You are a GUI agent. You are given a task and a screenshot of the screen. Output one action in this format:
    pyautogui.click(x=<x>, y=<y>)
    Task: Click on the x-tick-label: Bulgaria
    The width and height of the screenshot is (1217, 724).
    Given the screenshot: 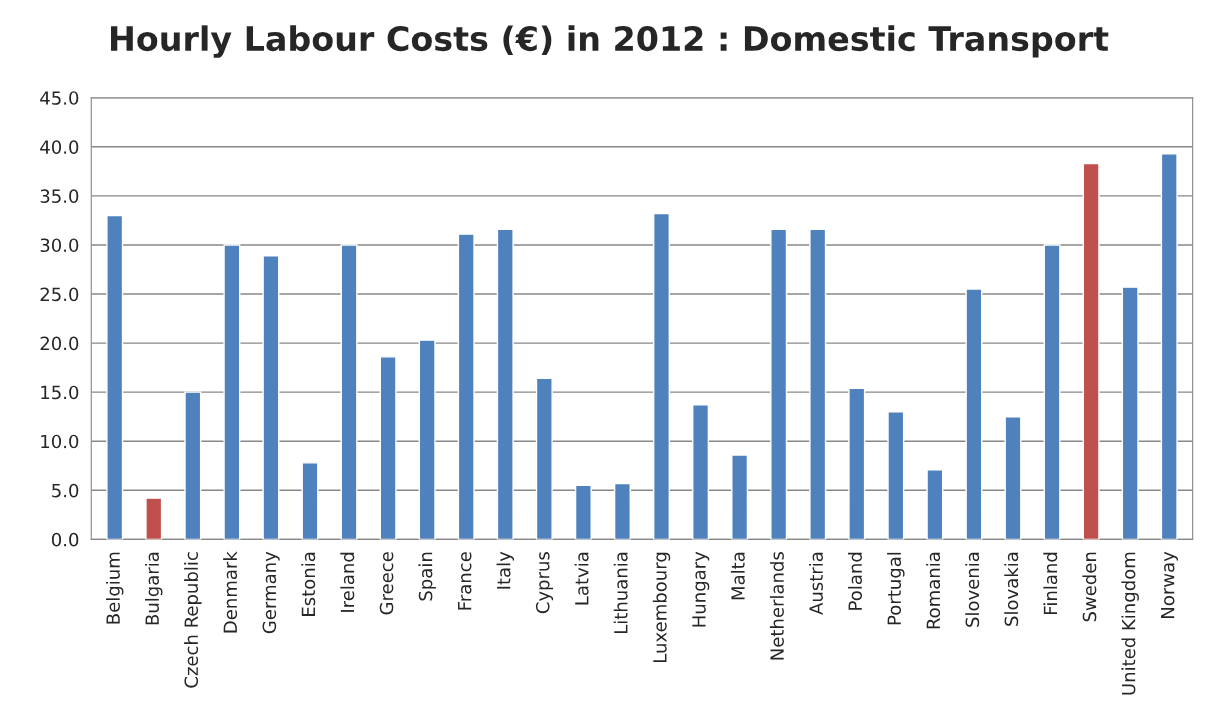 What is the action you would take?
    pyautogui.click(x=154, y=588)
    